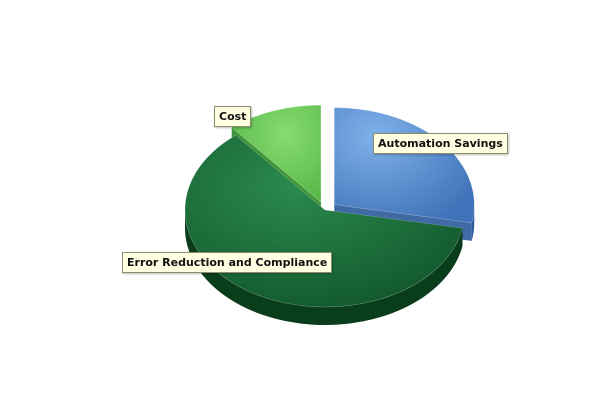 Image resolution: width=600 pixels, height=400 pixels. I want to click on pie-label-cost: Cost, so click(233, 116).